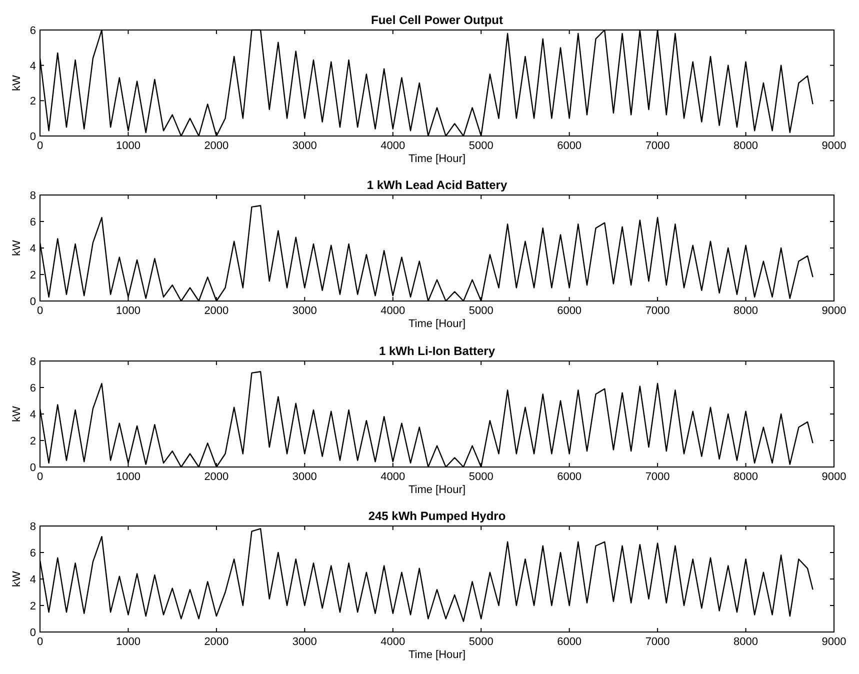 The image size is (859, 674). I want to click on chart-title: 245 kWh Pumped Hydro, so click(437, 516).